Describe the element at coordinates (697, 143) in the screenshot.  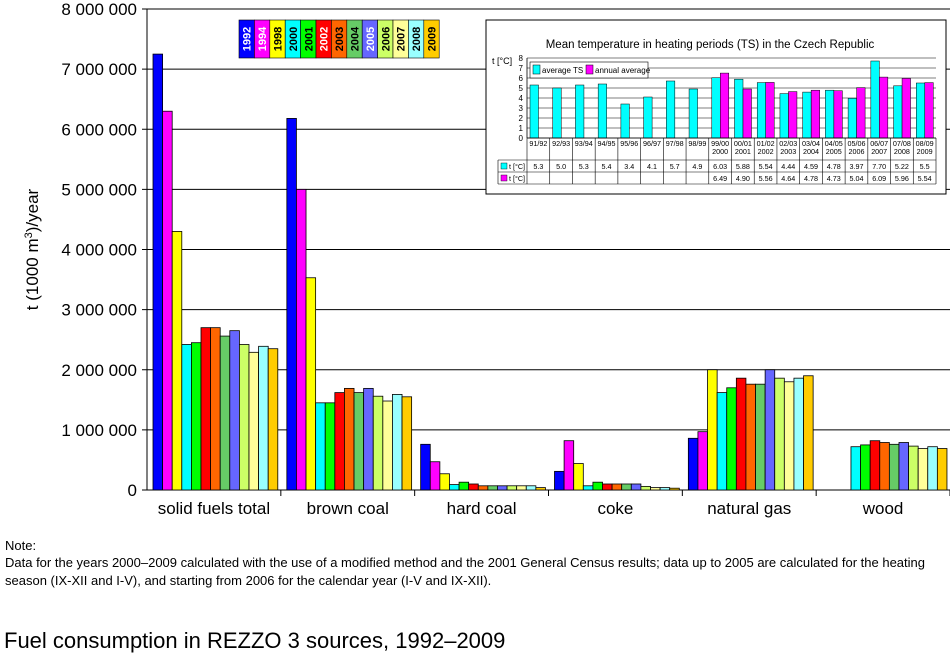
I see `inset-x-tick-label: 98/99` at that location.